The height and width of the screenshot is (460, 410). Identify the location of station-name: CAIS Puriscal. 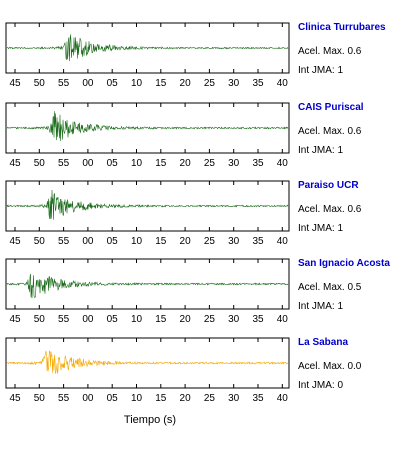
(331, 107).